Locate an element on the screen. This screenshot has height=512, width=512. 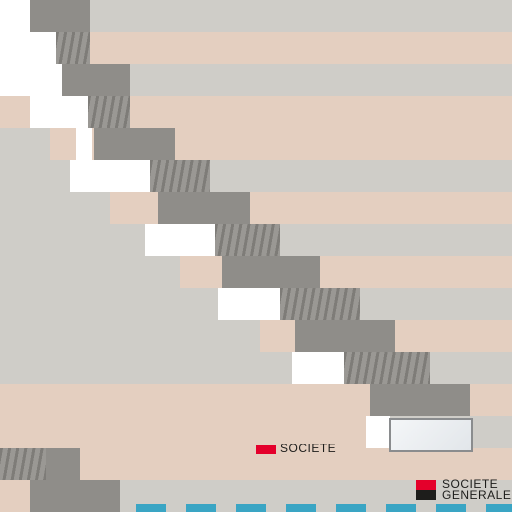
societe-generale-logo: SOCIETE GENERALE is located at coordinates (464, 489).